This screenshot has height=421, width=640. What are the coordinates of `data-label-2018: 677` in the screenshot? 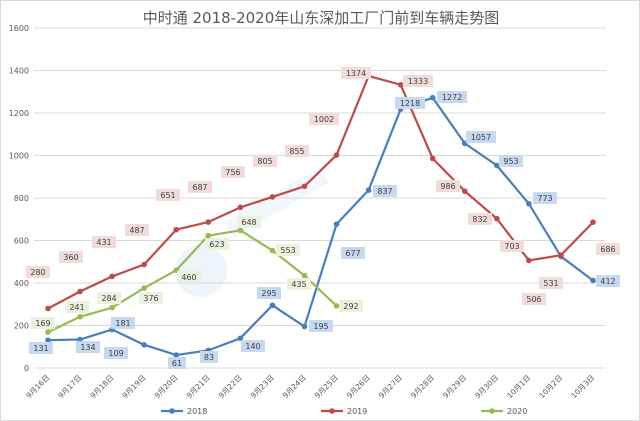 It's located at (352, 253).